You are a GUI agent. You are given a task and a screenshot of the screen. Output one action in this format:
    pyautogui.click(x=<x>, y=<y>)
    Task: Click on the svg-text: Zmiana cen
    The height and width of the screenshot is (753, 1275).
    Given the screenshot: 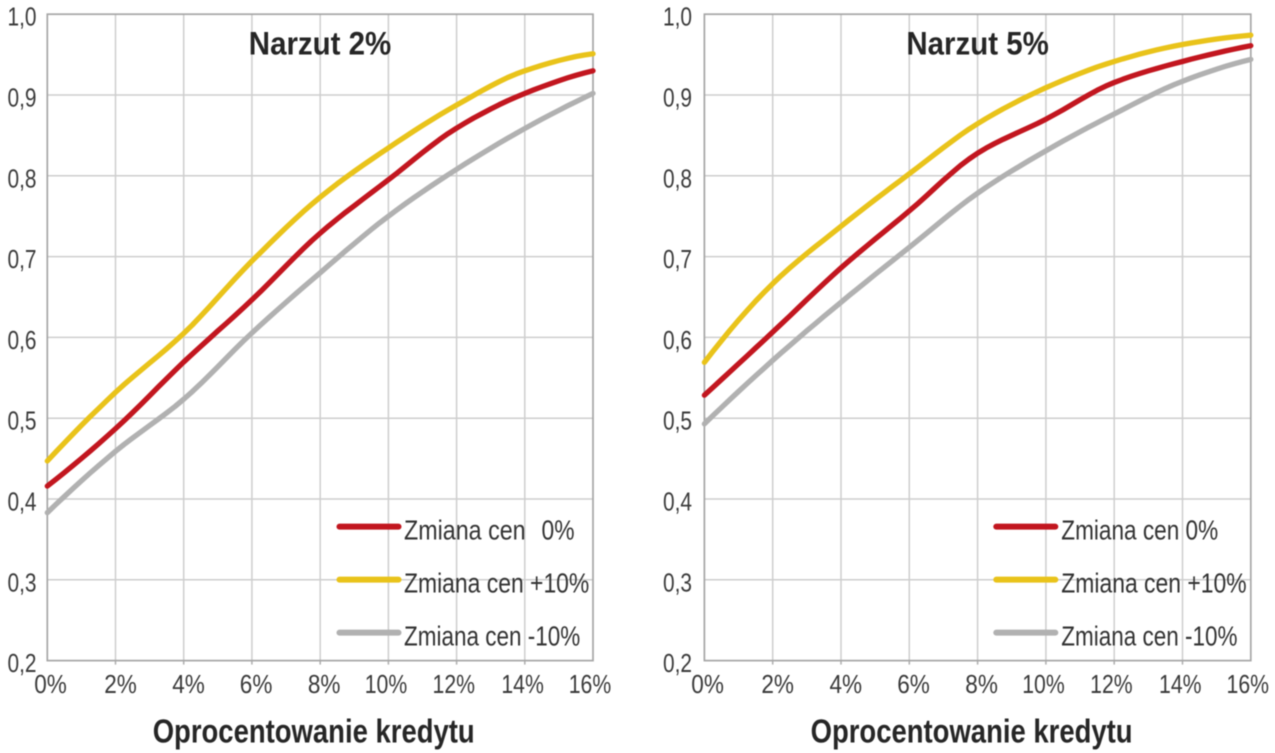 What is the action you would take?
    pyautogui.click(x=465, y=530)
    